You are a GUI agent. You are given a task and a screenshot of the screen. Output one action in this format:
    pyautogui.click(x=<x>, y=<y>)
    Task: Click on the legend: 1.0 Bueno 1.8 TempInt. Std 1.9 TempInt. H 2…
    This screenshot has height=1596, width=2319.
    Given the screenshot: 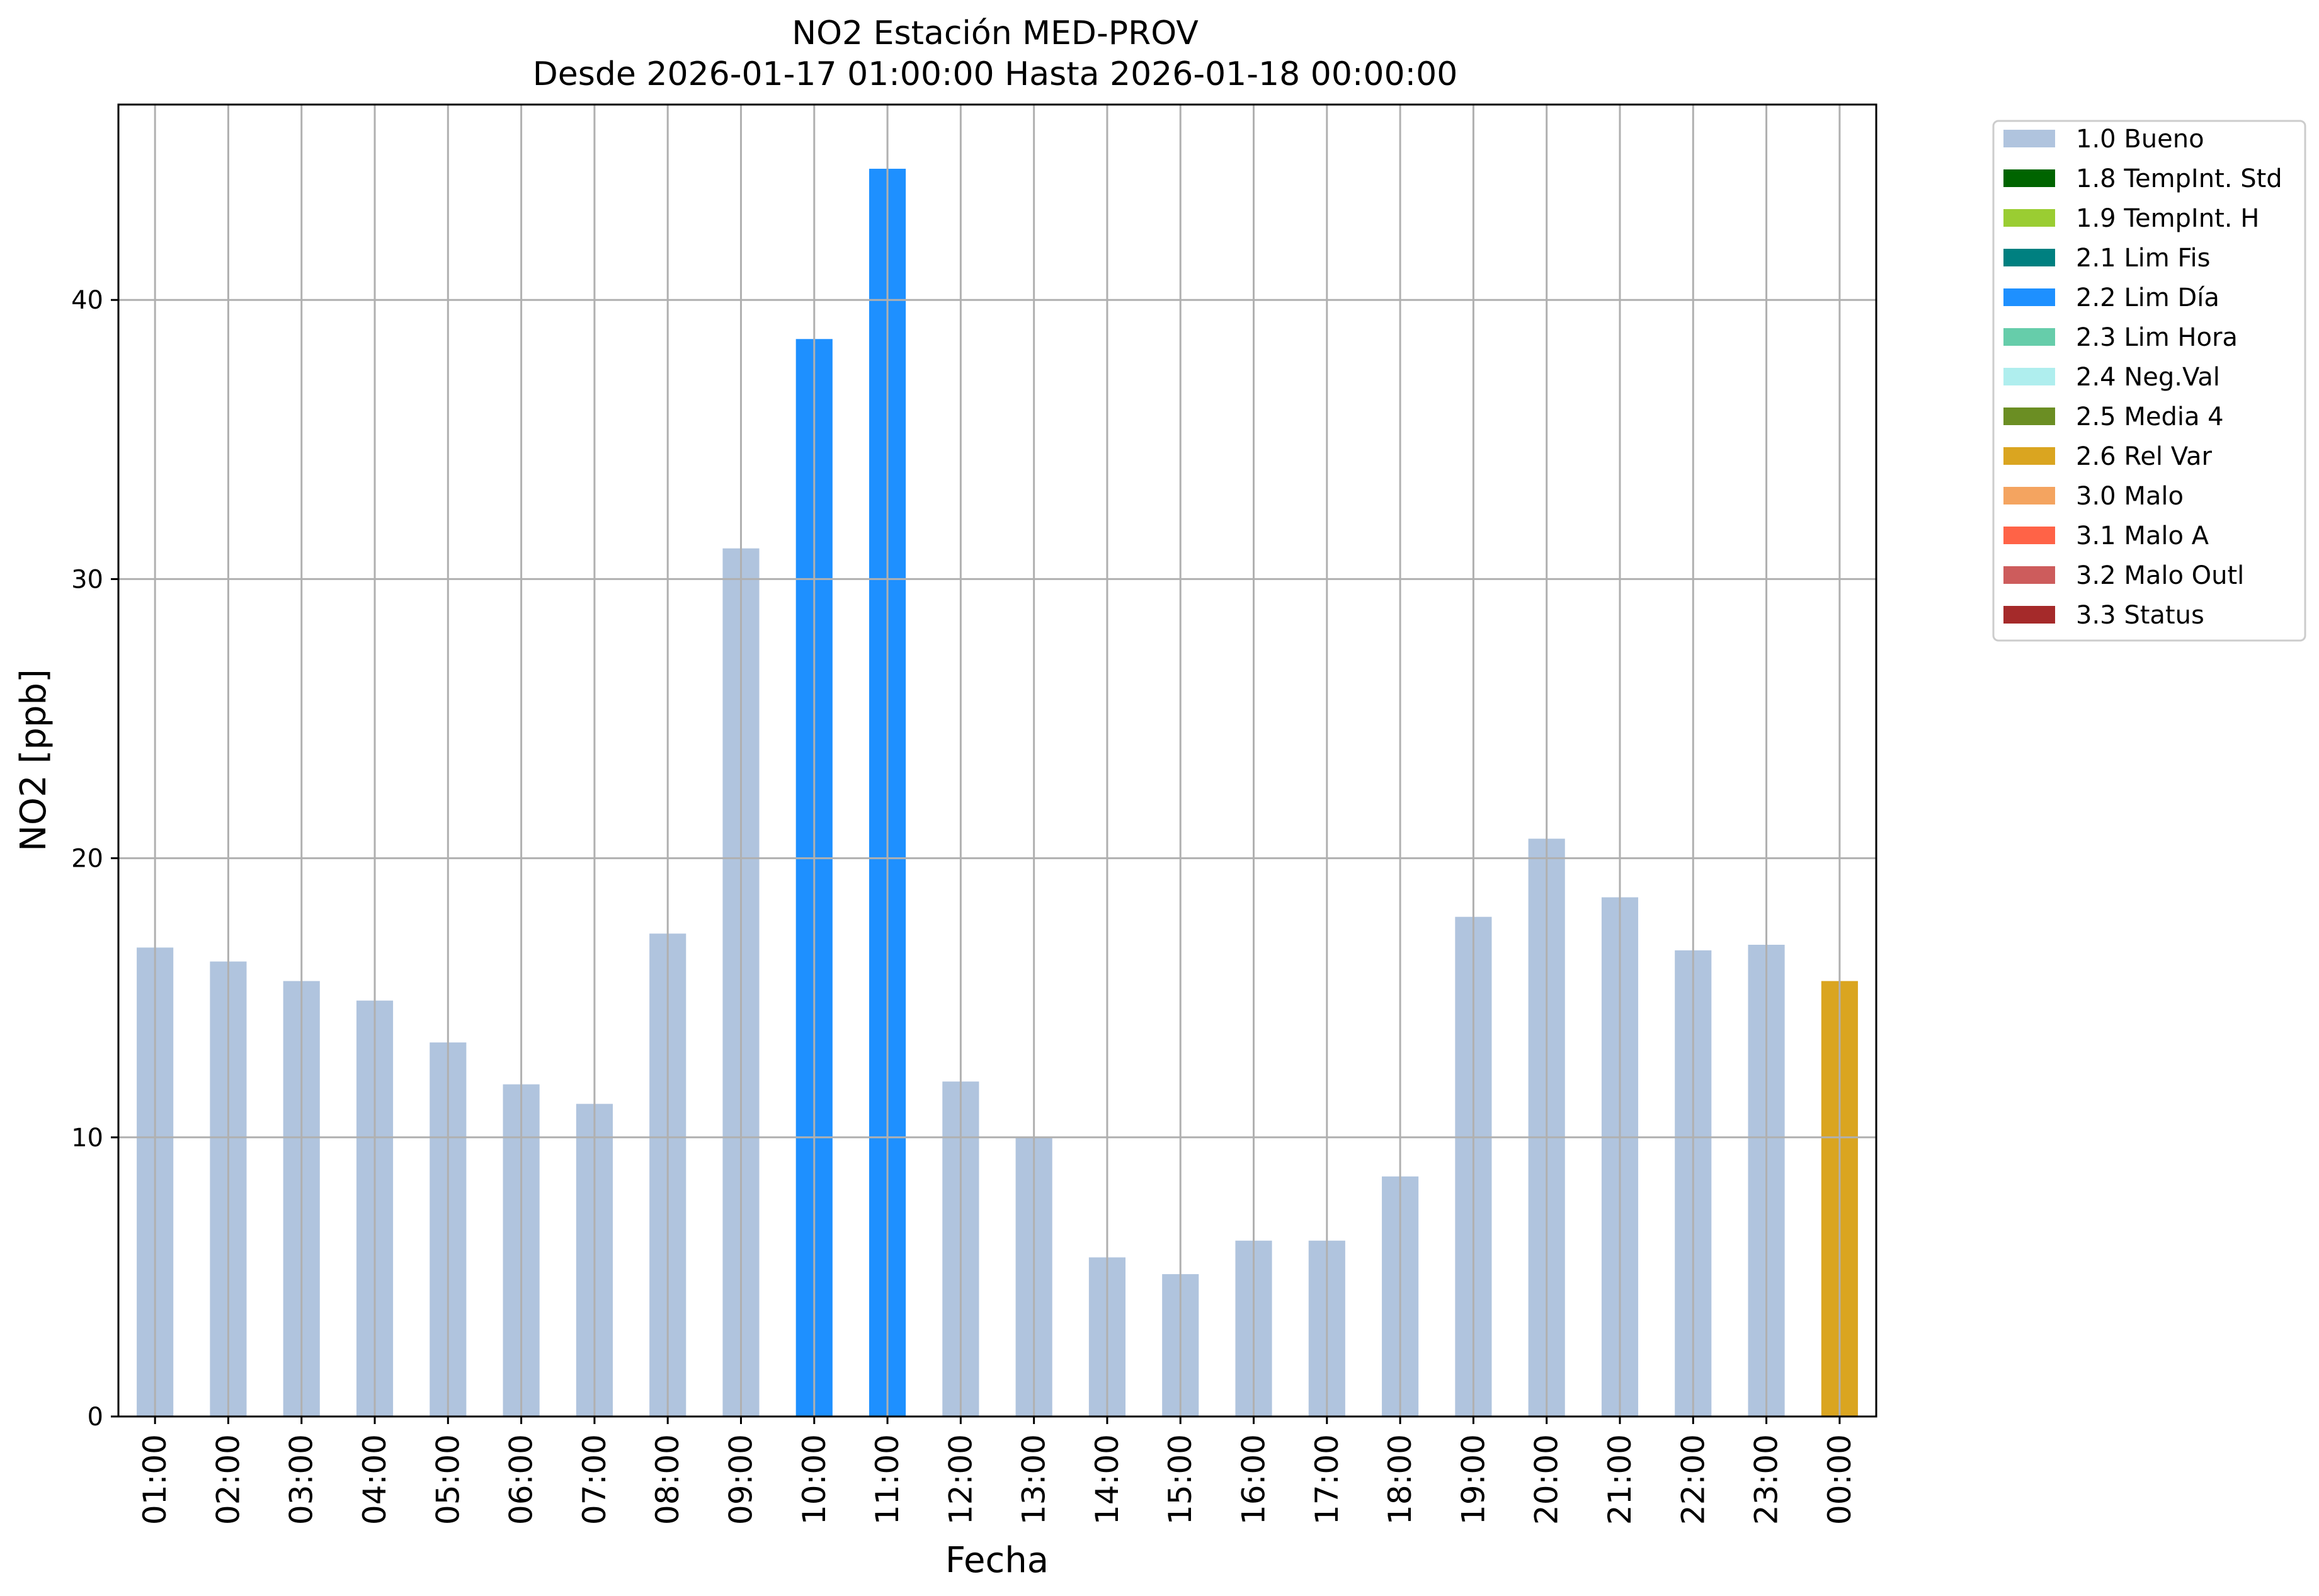 What is the action you would take?
    pyautogui.click(x=2149, y=381)
    